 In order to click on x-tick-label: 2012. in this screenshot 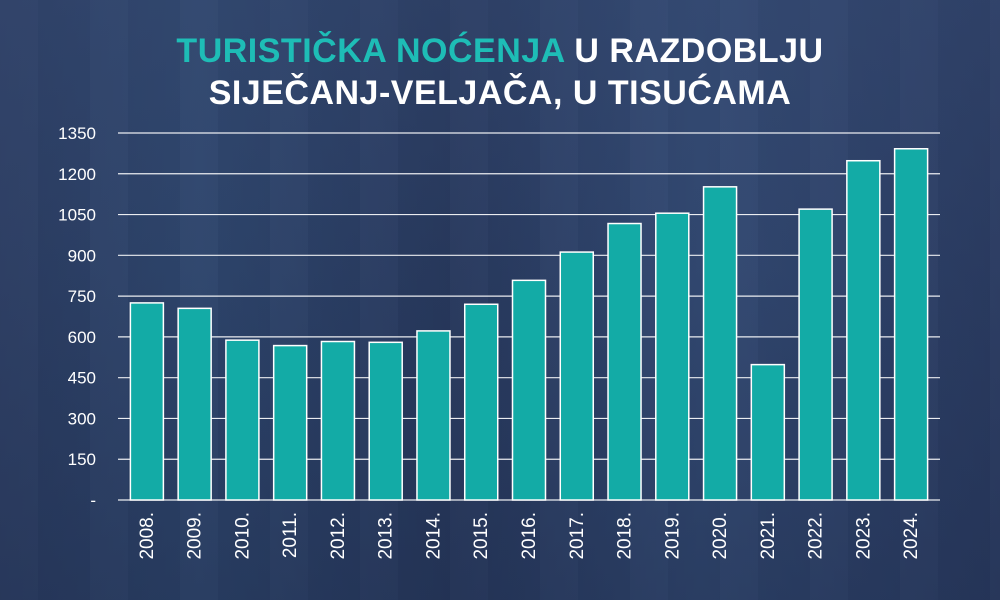, I will do `click(338, 536)`.